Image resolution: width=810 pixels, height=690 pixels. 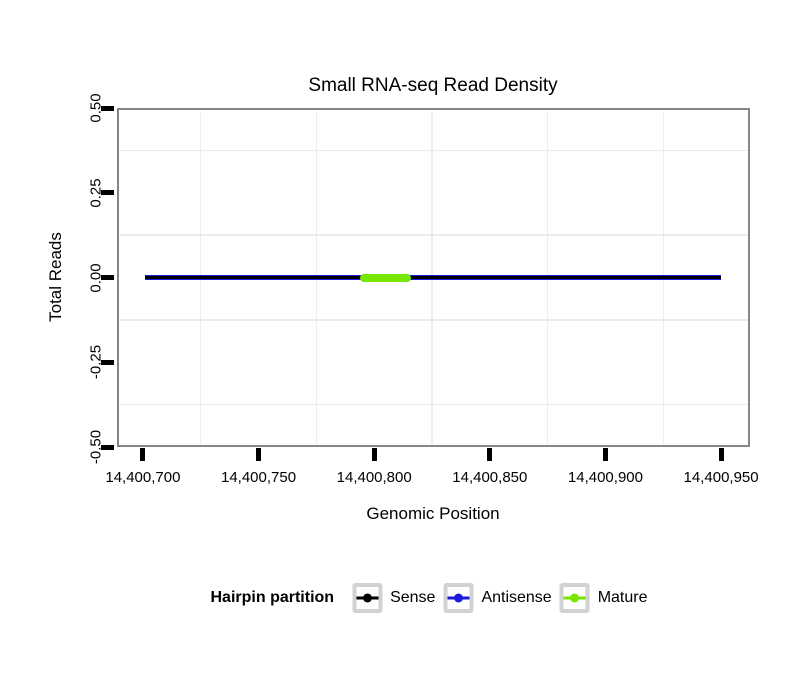 I want to click on x-axis-tick-label: 14,400,950, so click(x=721, y=477).